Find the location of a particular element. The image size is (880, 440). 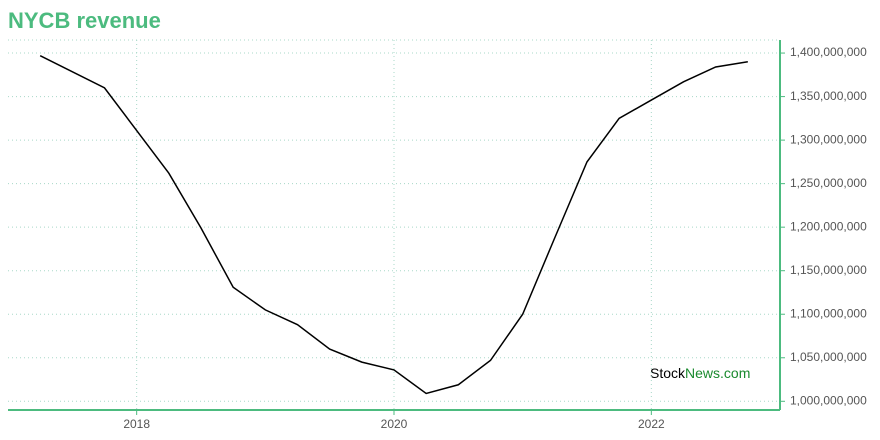

watermark: StockNews.com is located at coordinates (700, 373).